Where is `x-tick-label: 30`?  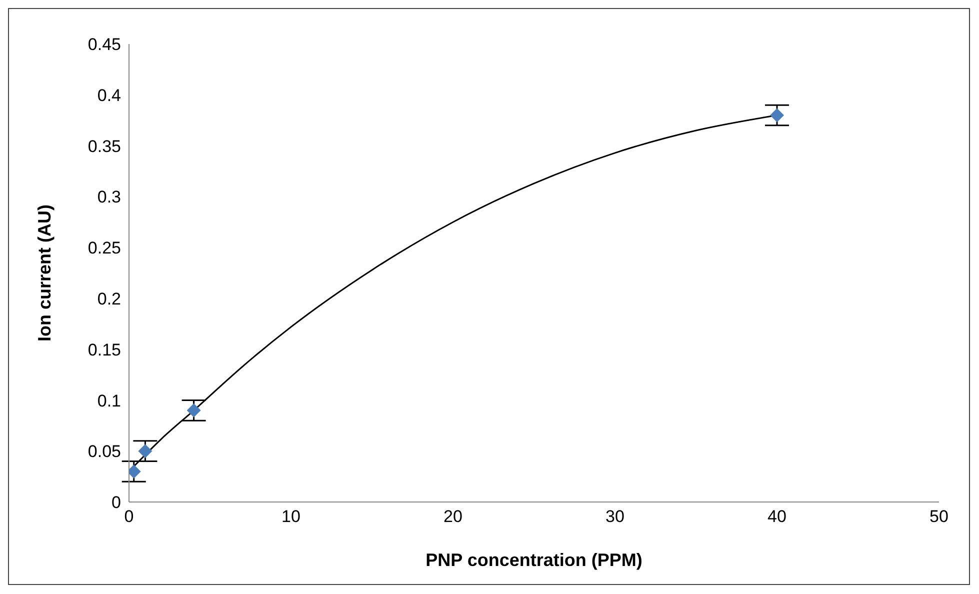 x-tick-label: 30 is located at coordinates (615, 516).